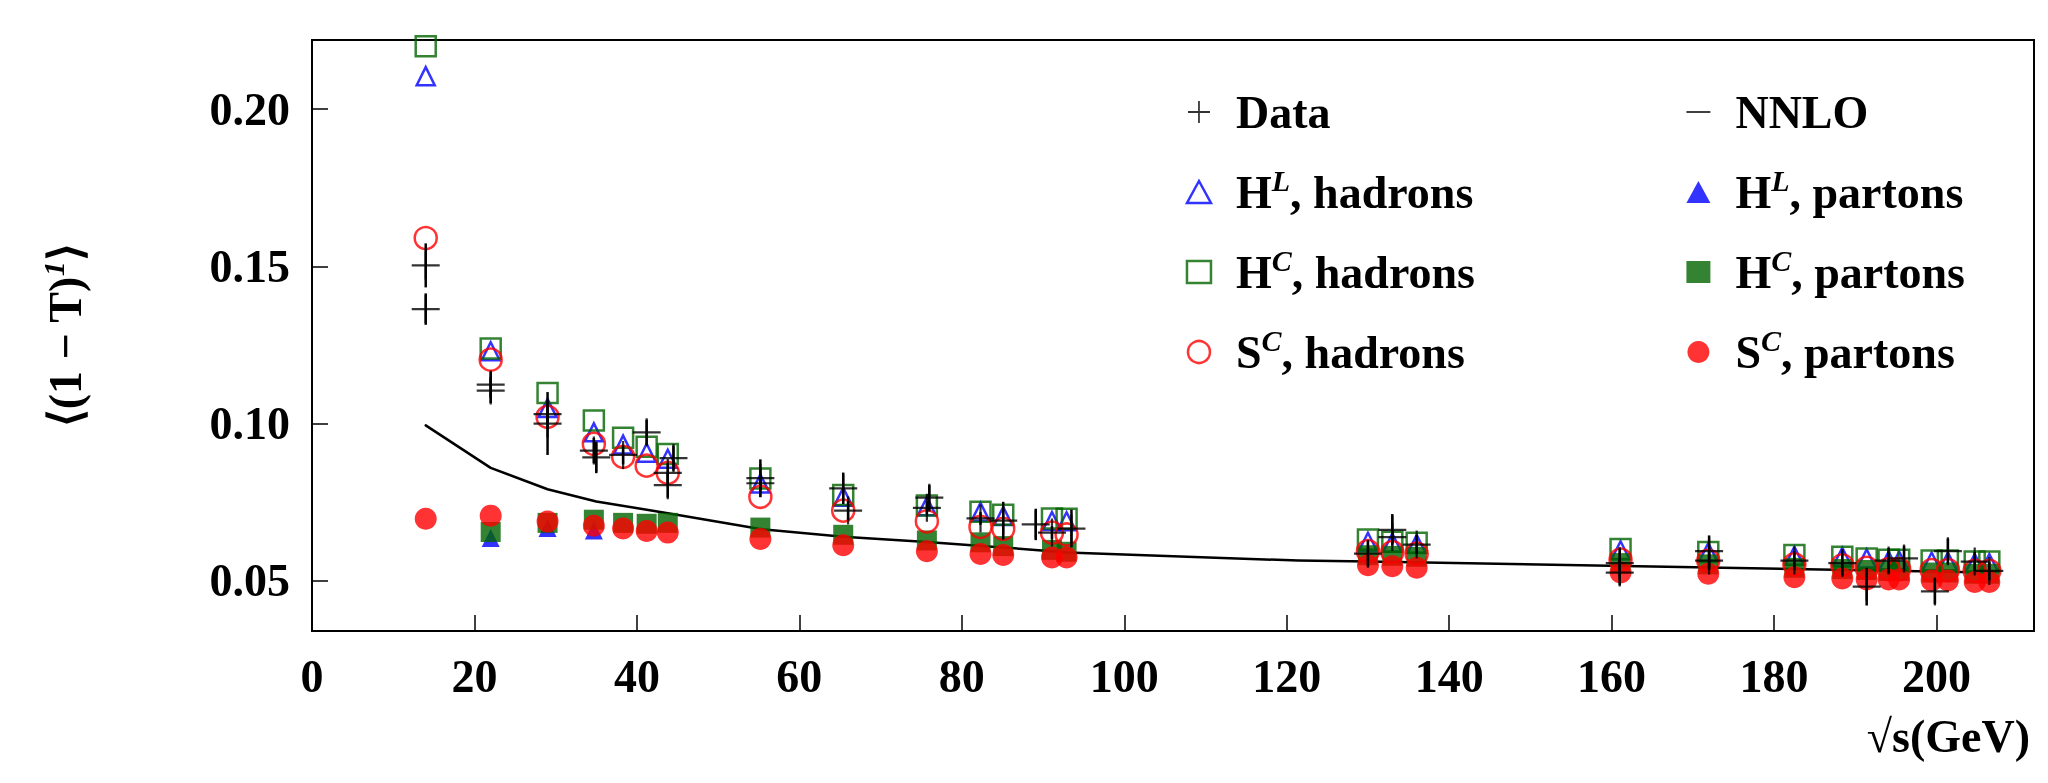  I want to click on y-tick-label: 0.05, so click(249, 581).